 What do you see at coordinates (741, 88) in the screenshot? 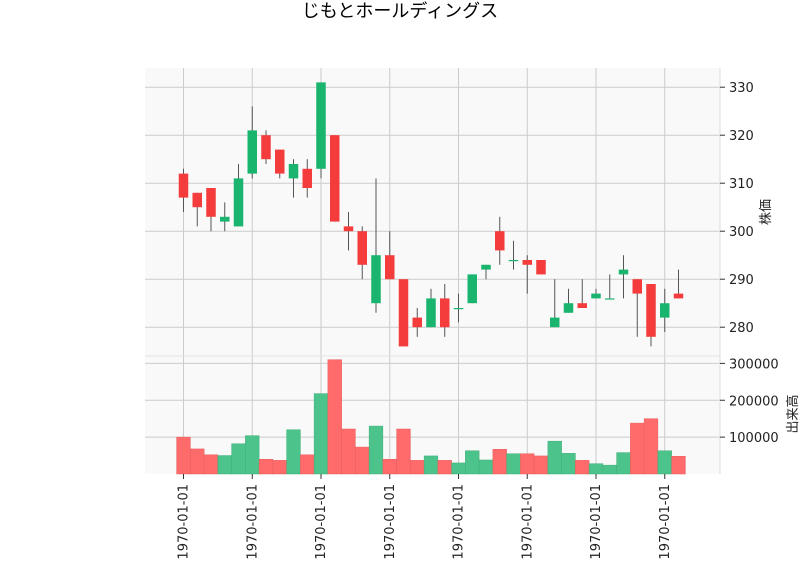
I see `price-tick-label: 330` at bounding box center [741, 88].